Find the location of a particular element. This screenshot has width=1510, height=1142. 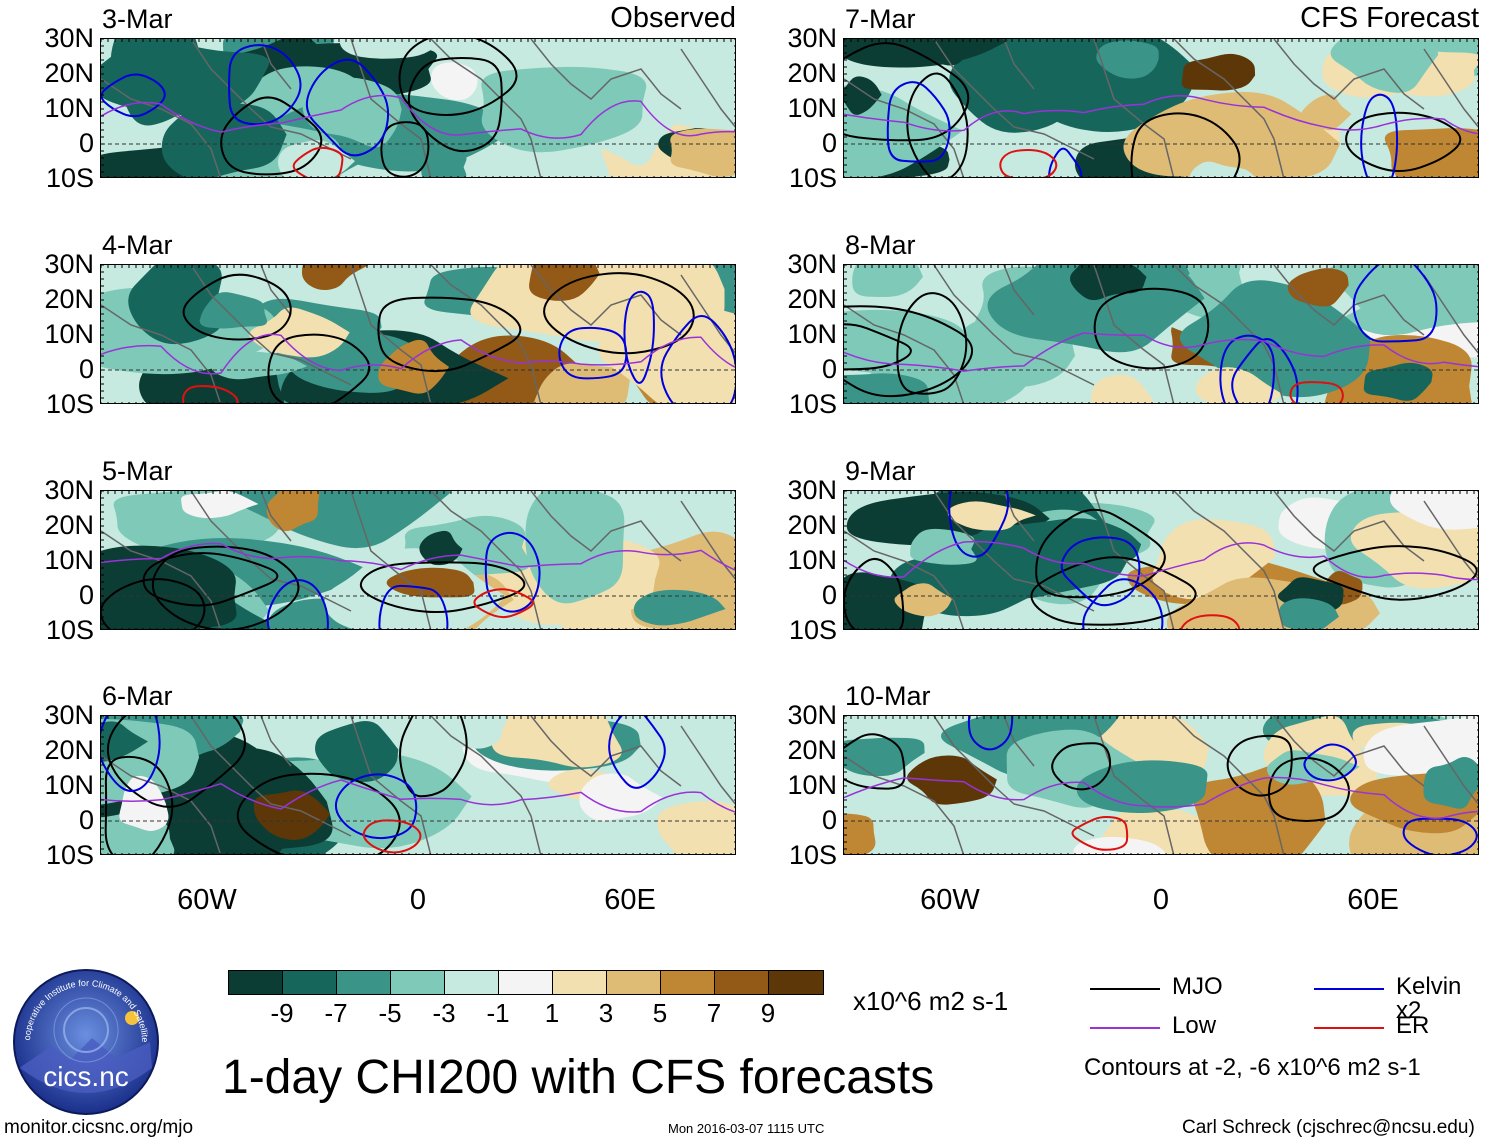

legend-label: MJO is located at coordinates (1197, 986).